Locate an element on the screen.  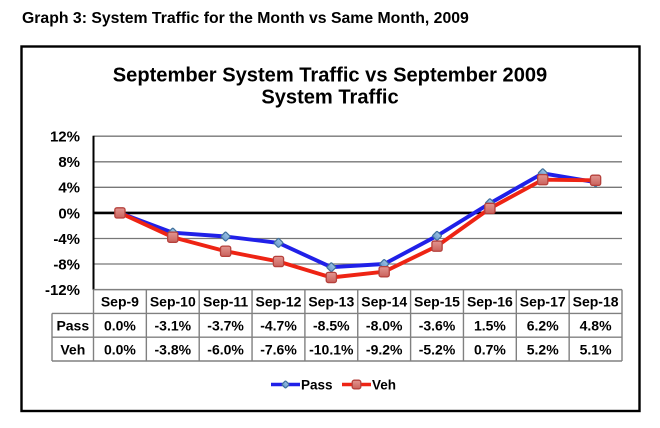
svg-text: 4% is located at coordinates (69, 188).